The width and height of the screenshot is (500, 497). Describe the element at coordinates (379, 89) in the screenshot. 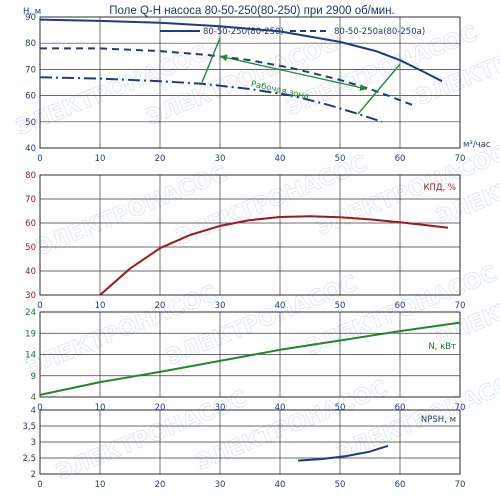

I see `working-zone-right-line` at that location.